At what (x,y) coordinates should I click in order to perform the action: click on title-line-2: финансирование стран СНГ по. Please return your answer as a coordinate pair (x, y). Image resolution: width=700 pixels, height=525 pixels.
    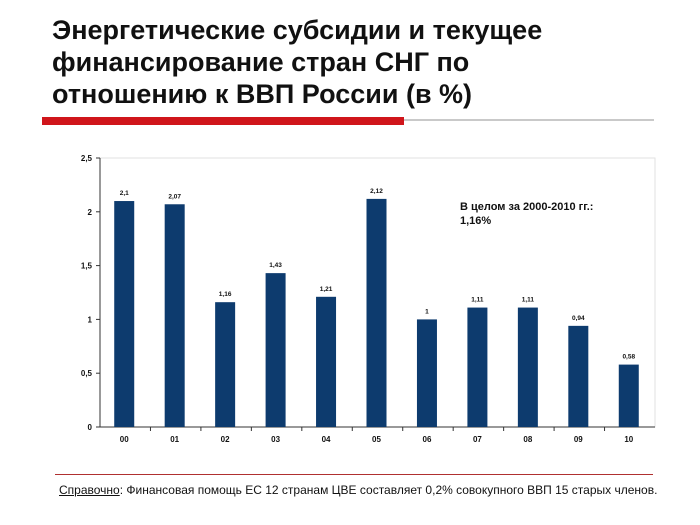
    Looking at the image, I should click on (261, 62).